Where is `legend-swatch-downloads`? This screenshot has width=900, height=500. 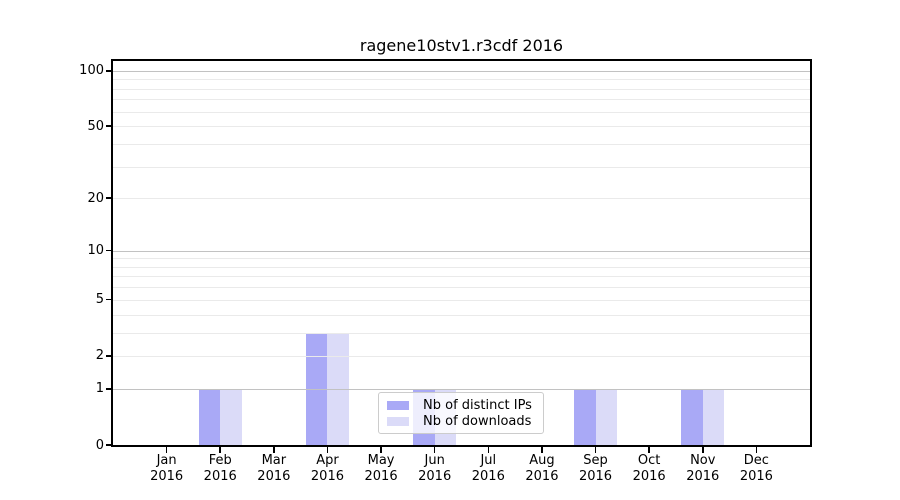 legend-swatch-downloads is located at coordinates (398, 421).